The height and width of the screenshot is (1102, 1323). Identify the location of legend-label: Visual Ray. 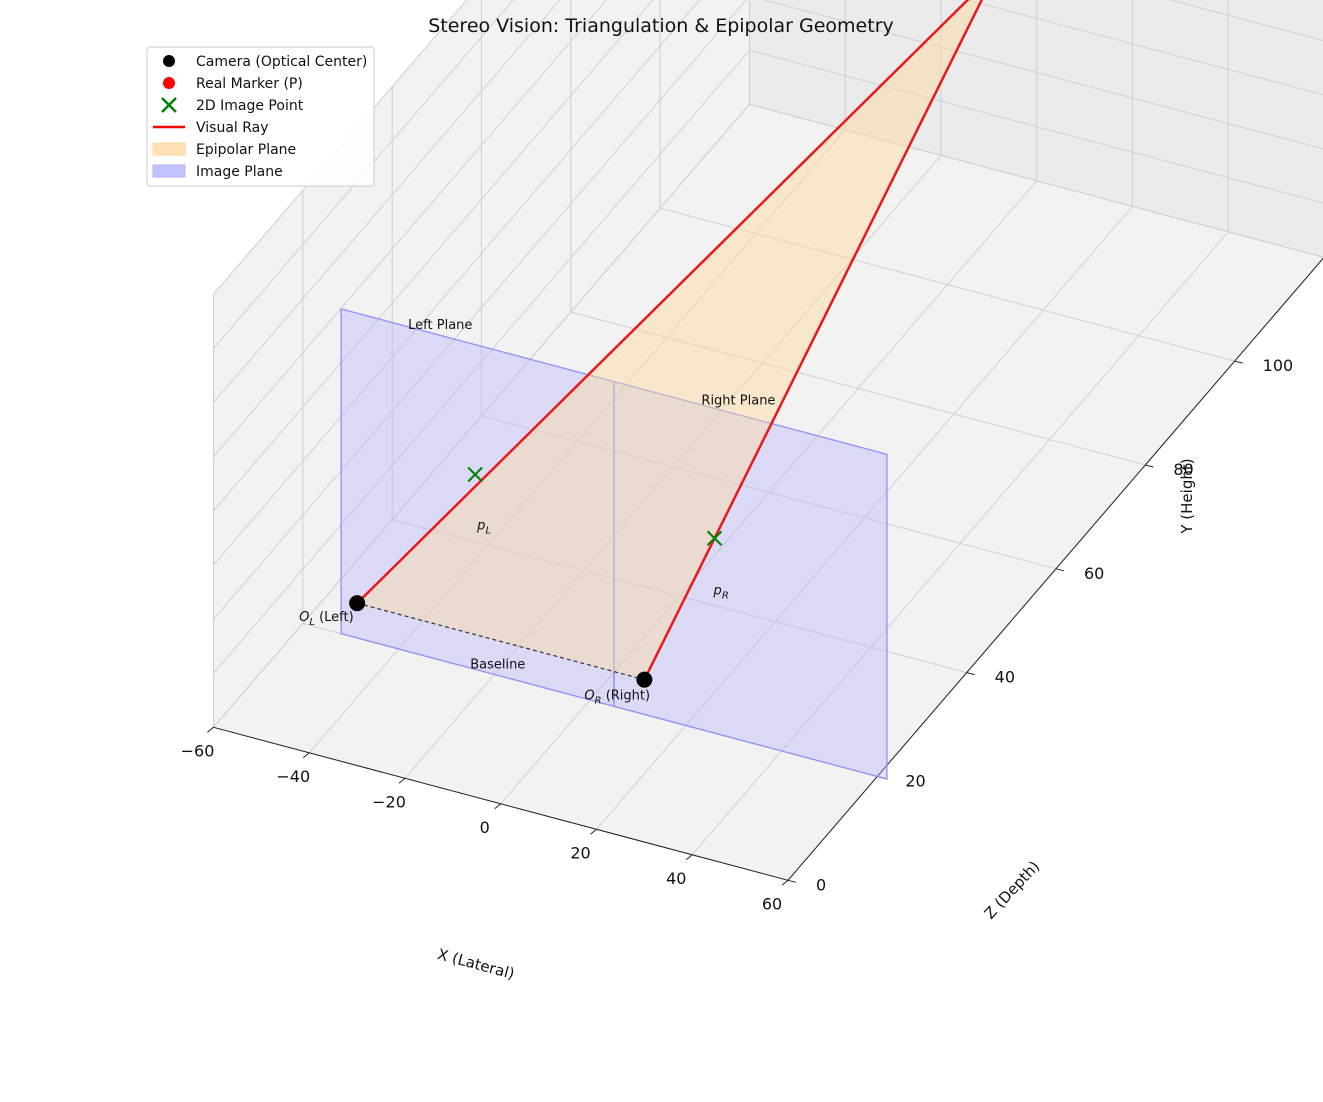
(232, 128).